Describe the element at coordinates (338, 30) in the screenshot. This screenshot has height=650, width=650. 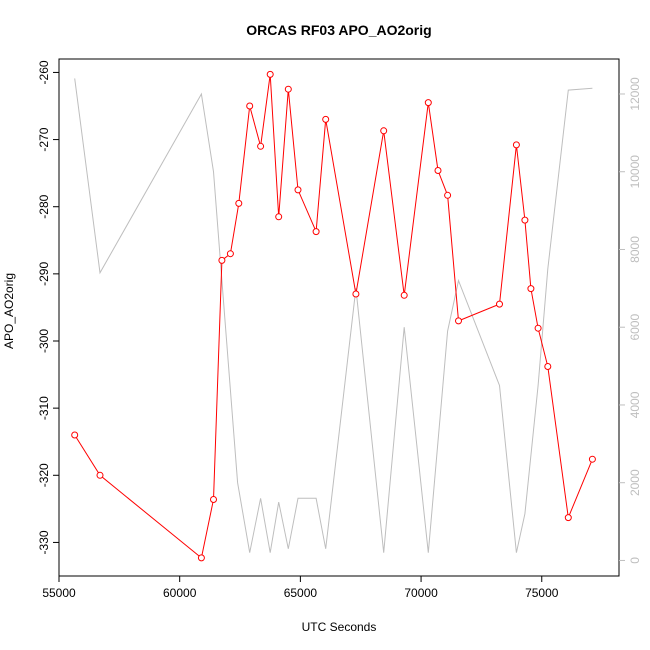
I see `chart-title: ORCAS RF03 APO_AO2orig` at that location.